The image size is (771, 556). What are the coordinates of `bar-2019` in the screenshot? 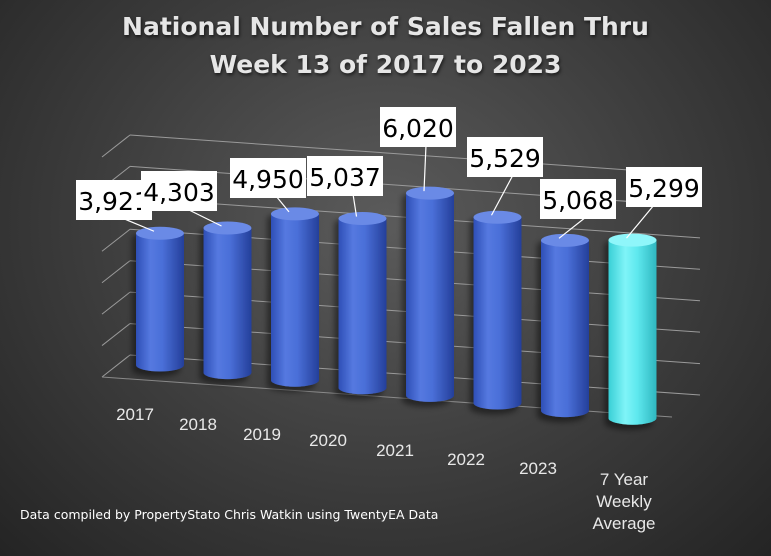 It's located at (295, 297).